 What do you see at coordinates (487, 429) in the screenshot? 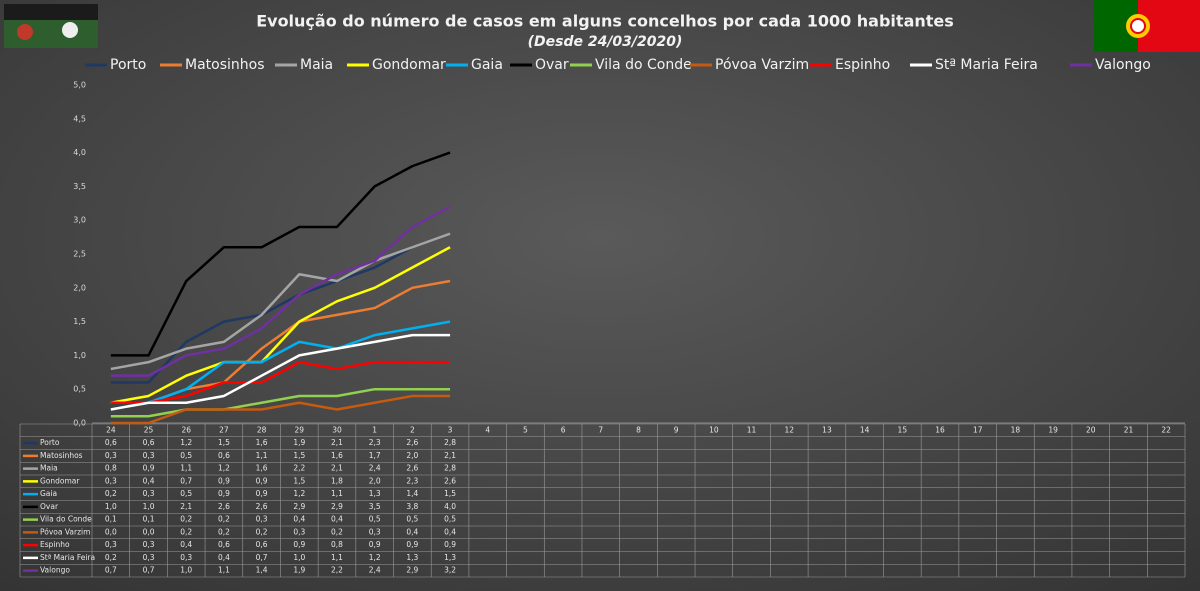
I see `x-tick-label: 4` at bounding box center [487, 429].